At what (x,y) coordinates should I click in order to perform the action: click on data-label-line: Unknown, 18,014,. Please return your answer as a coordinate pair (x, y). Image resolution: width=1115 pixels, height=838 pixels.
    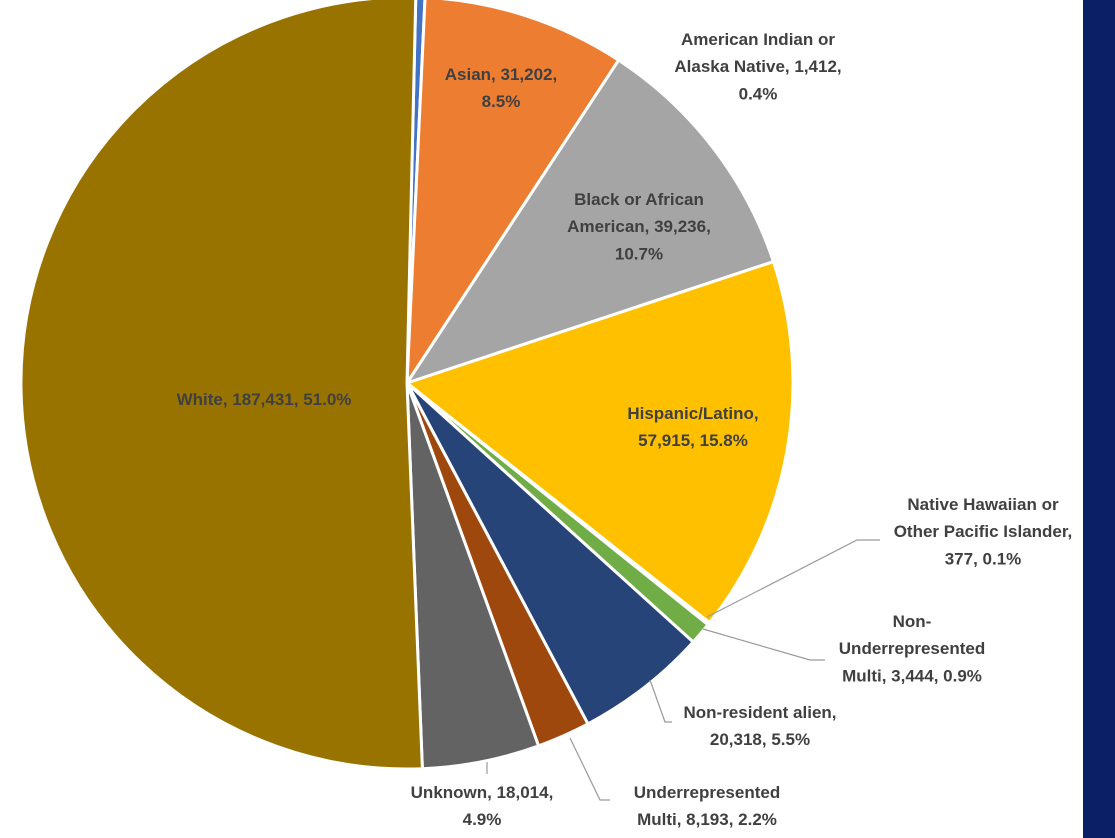
    Looking at the image, I should click on (482, 792).